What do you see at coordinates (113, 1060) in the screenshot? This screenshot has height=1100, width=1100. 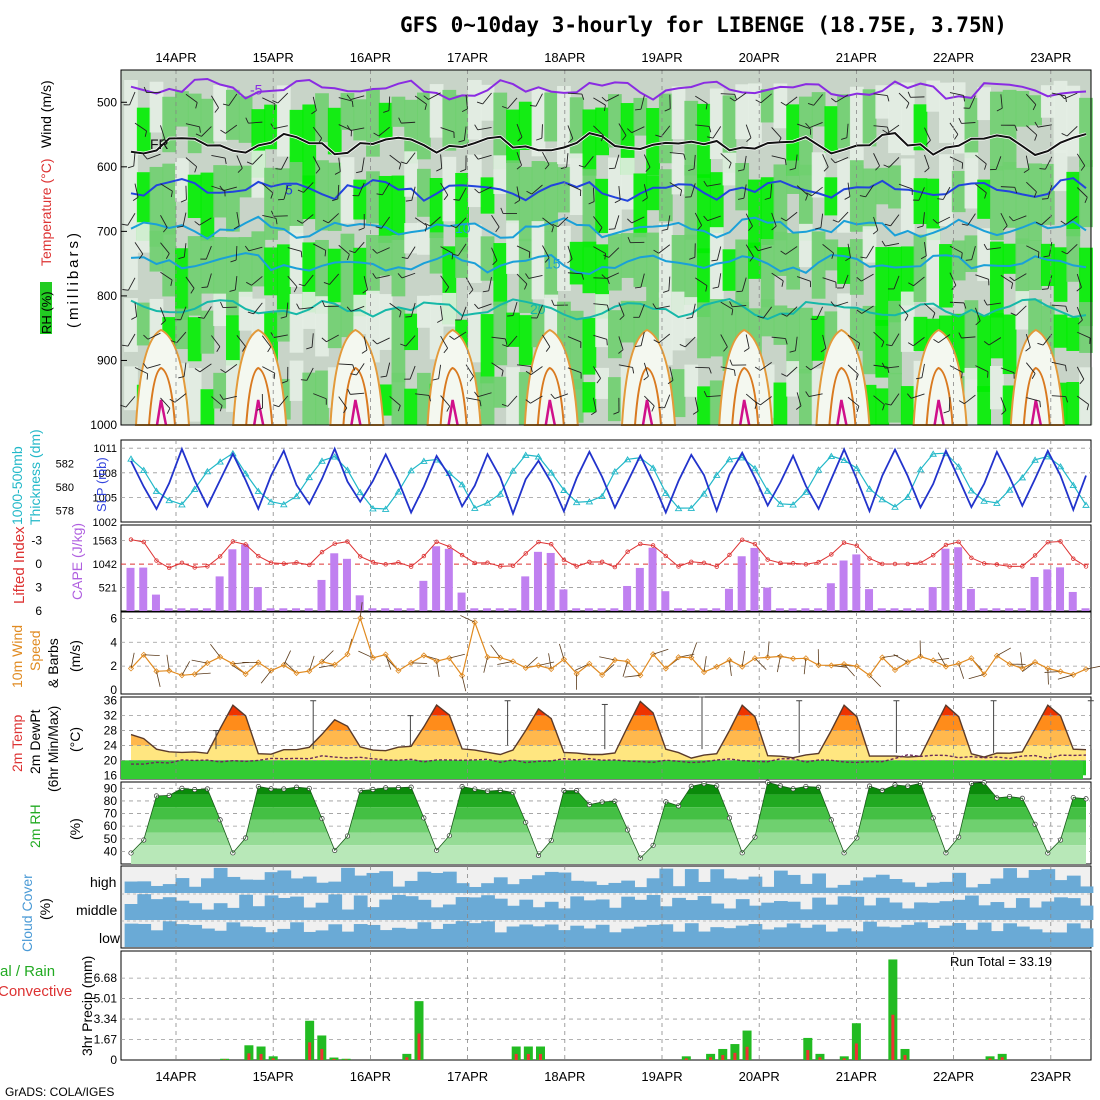 I see `precip-tick: 0` at bounding box center [113, 1060].